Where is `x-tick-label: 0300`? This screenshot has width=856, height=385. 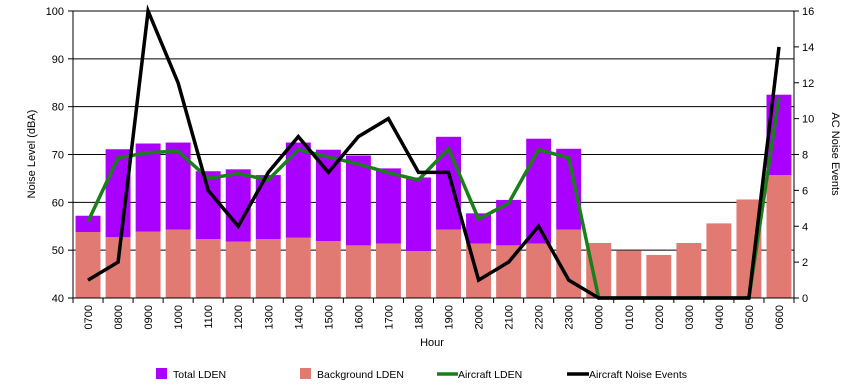
x-tick-label: 0300 is located at coordinates (690, 317).